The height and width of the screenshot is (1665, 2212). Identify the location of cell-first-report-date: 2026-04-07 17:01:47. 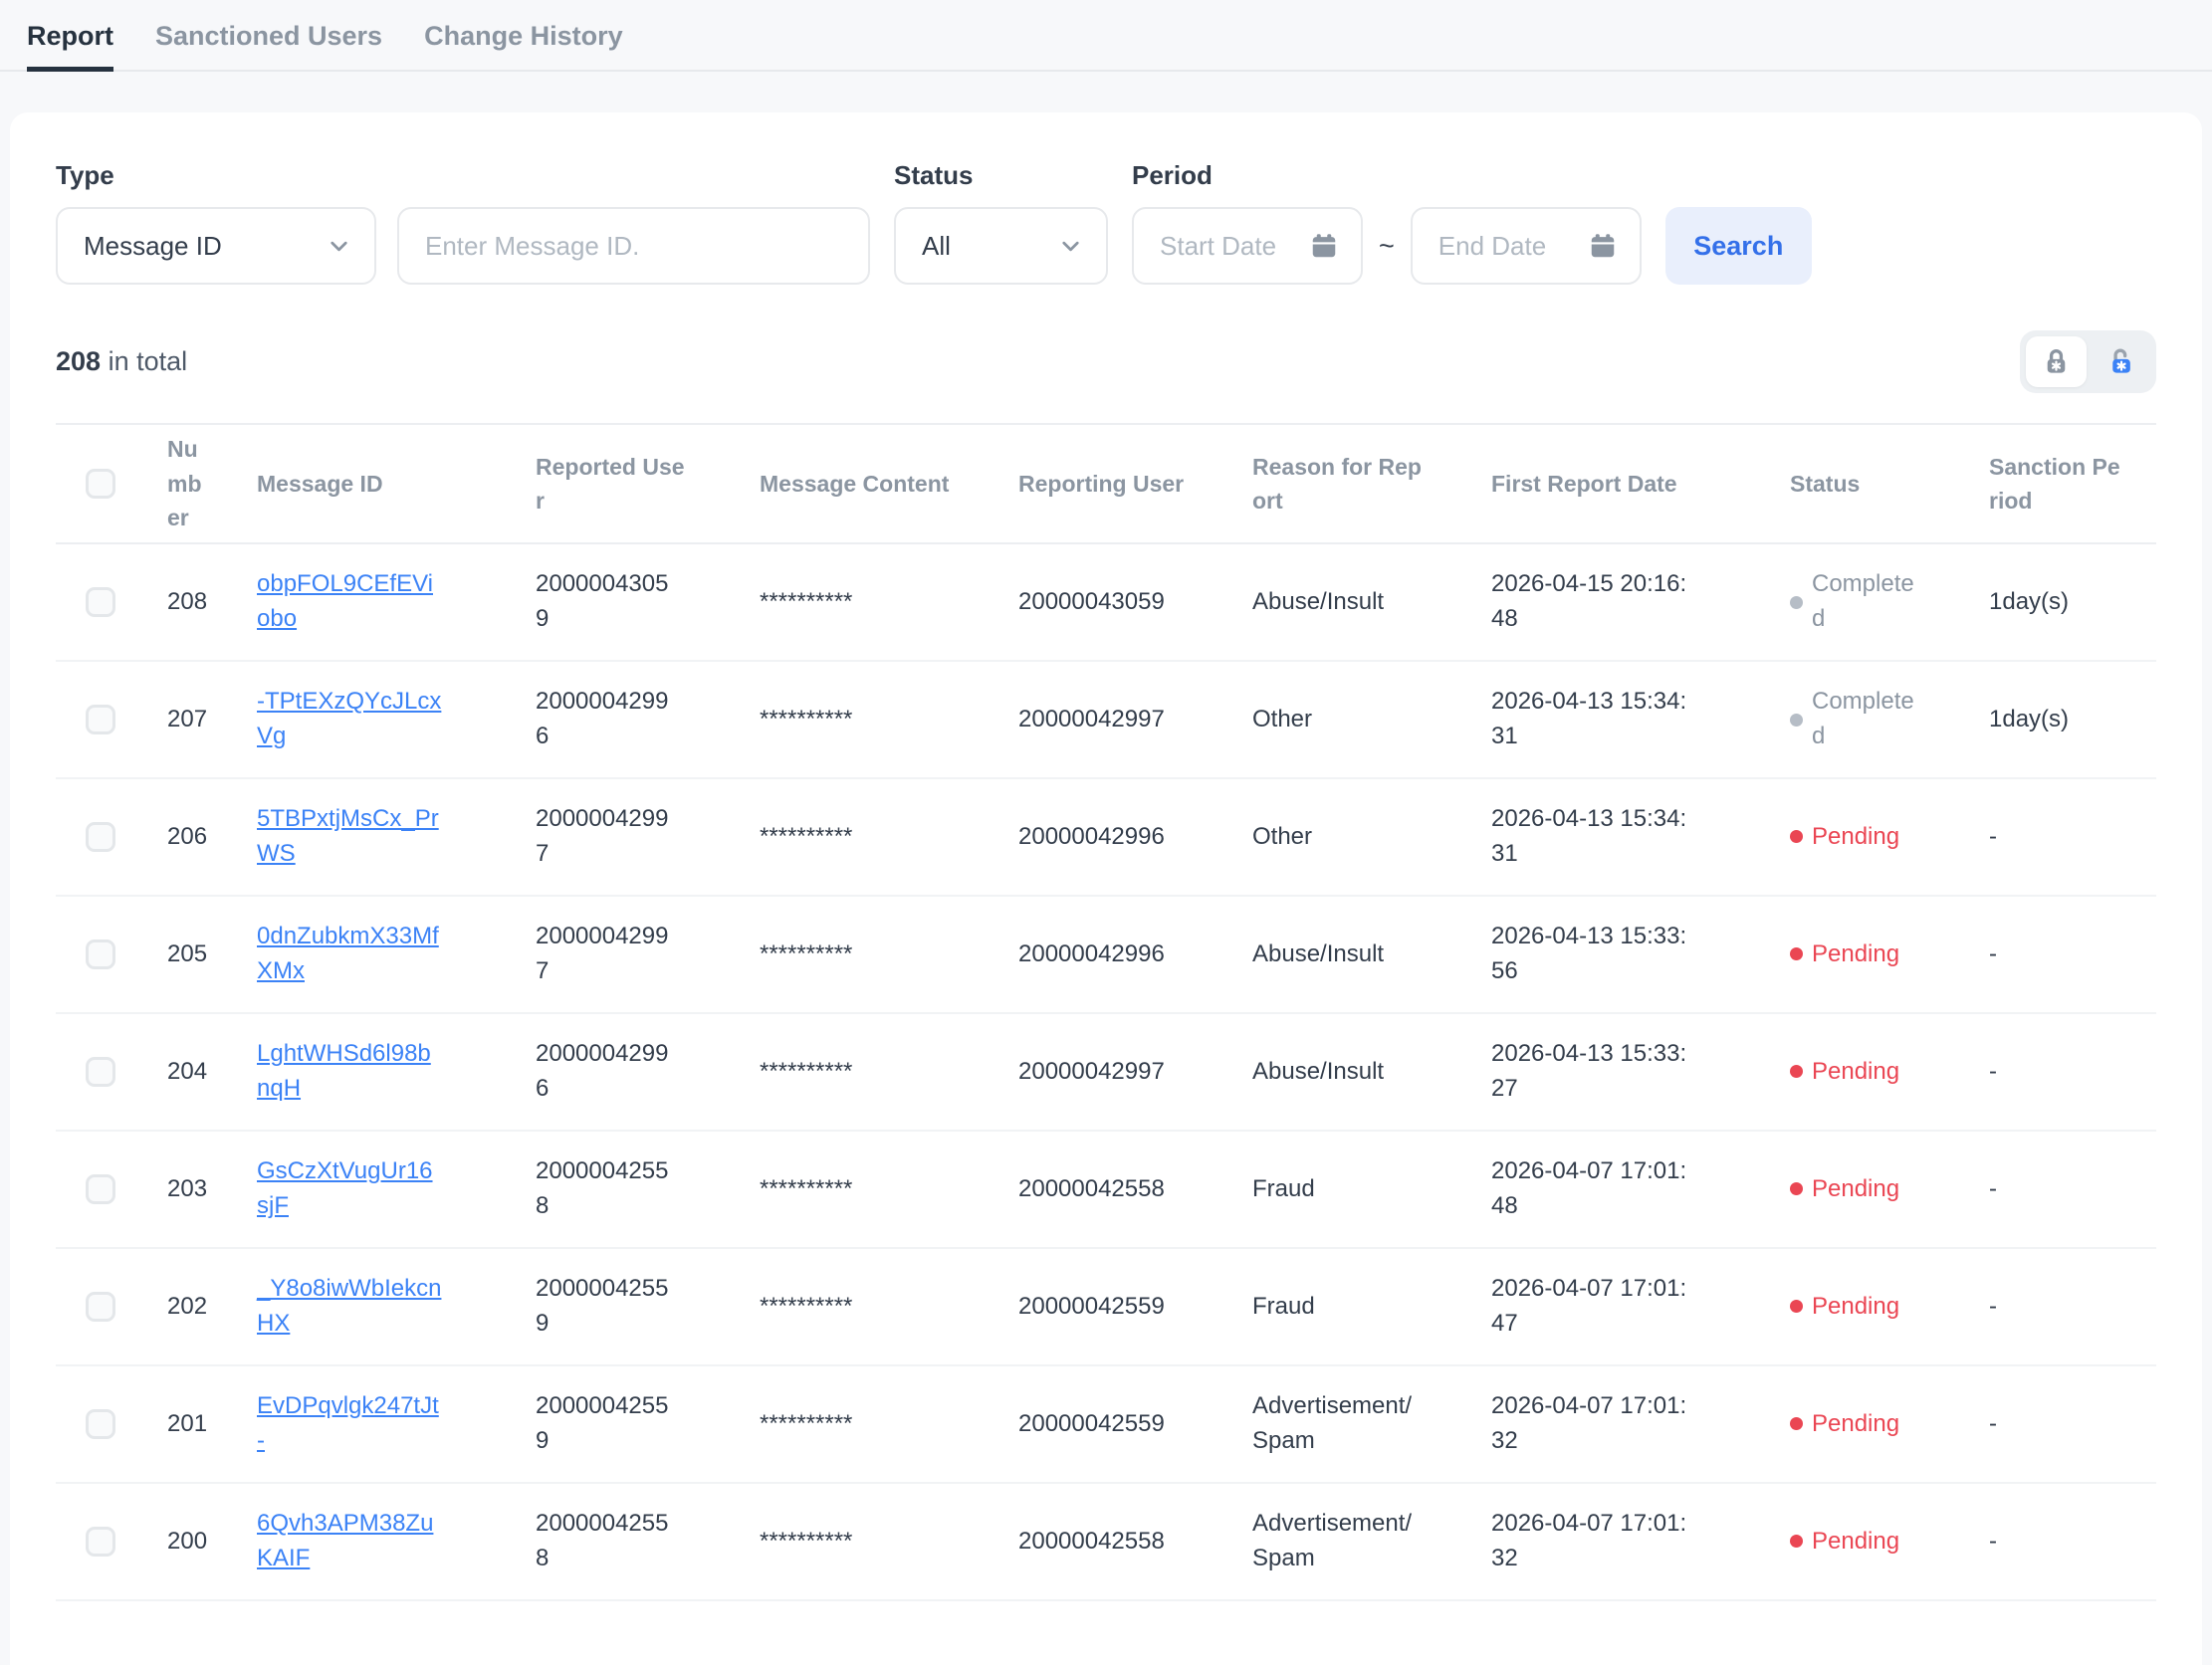
(1589, 1306).